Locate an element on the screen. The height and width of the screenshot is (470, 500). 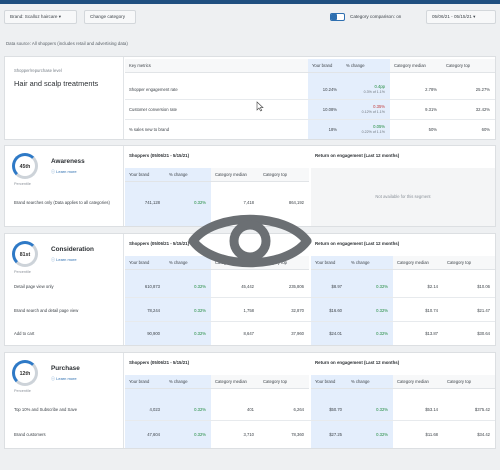
roe-median-value: $11.68 is located at coordinates (432, 434).